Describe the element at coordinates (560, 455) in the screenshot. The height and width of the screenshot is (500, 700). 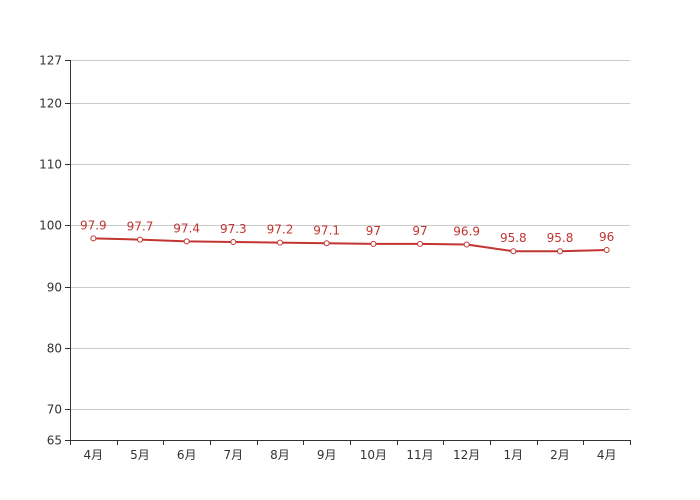
I see `x-tick-label: 2月` at that location.